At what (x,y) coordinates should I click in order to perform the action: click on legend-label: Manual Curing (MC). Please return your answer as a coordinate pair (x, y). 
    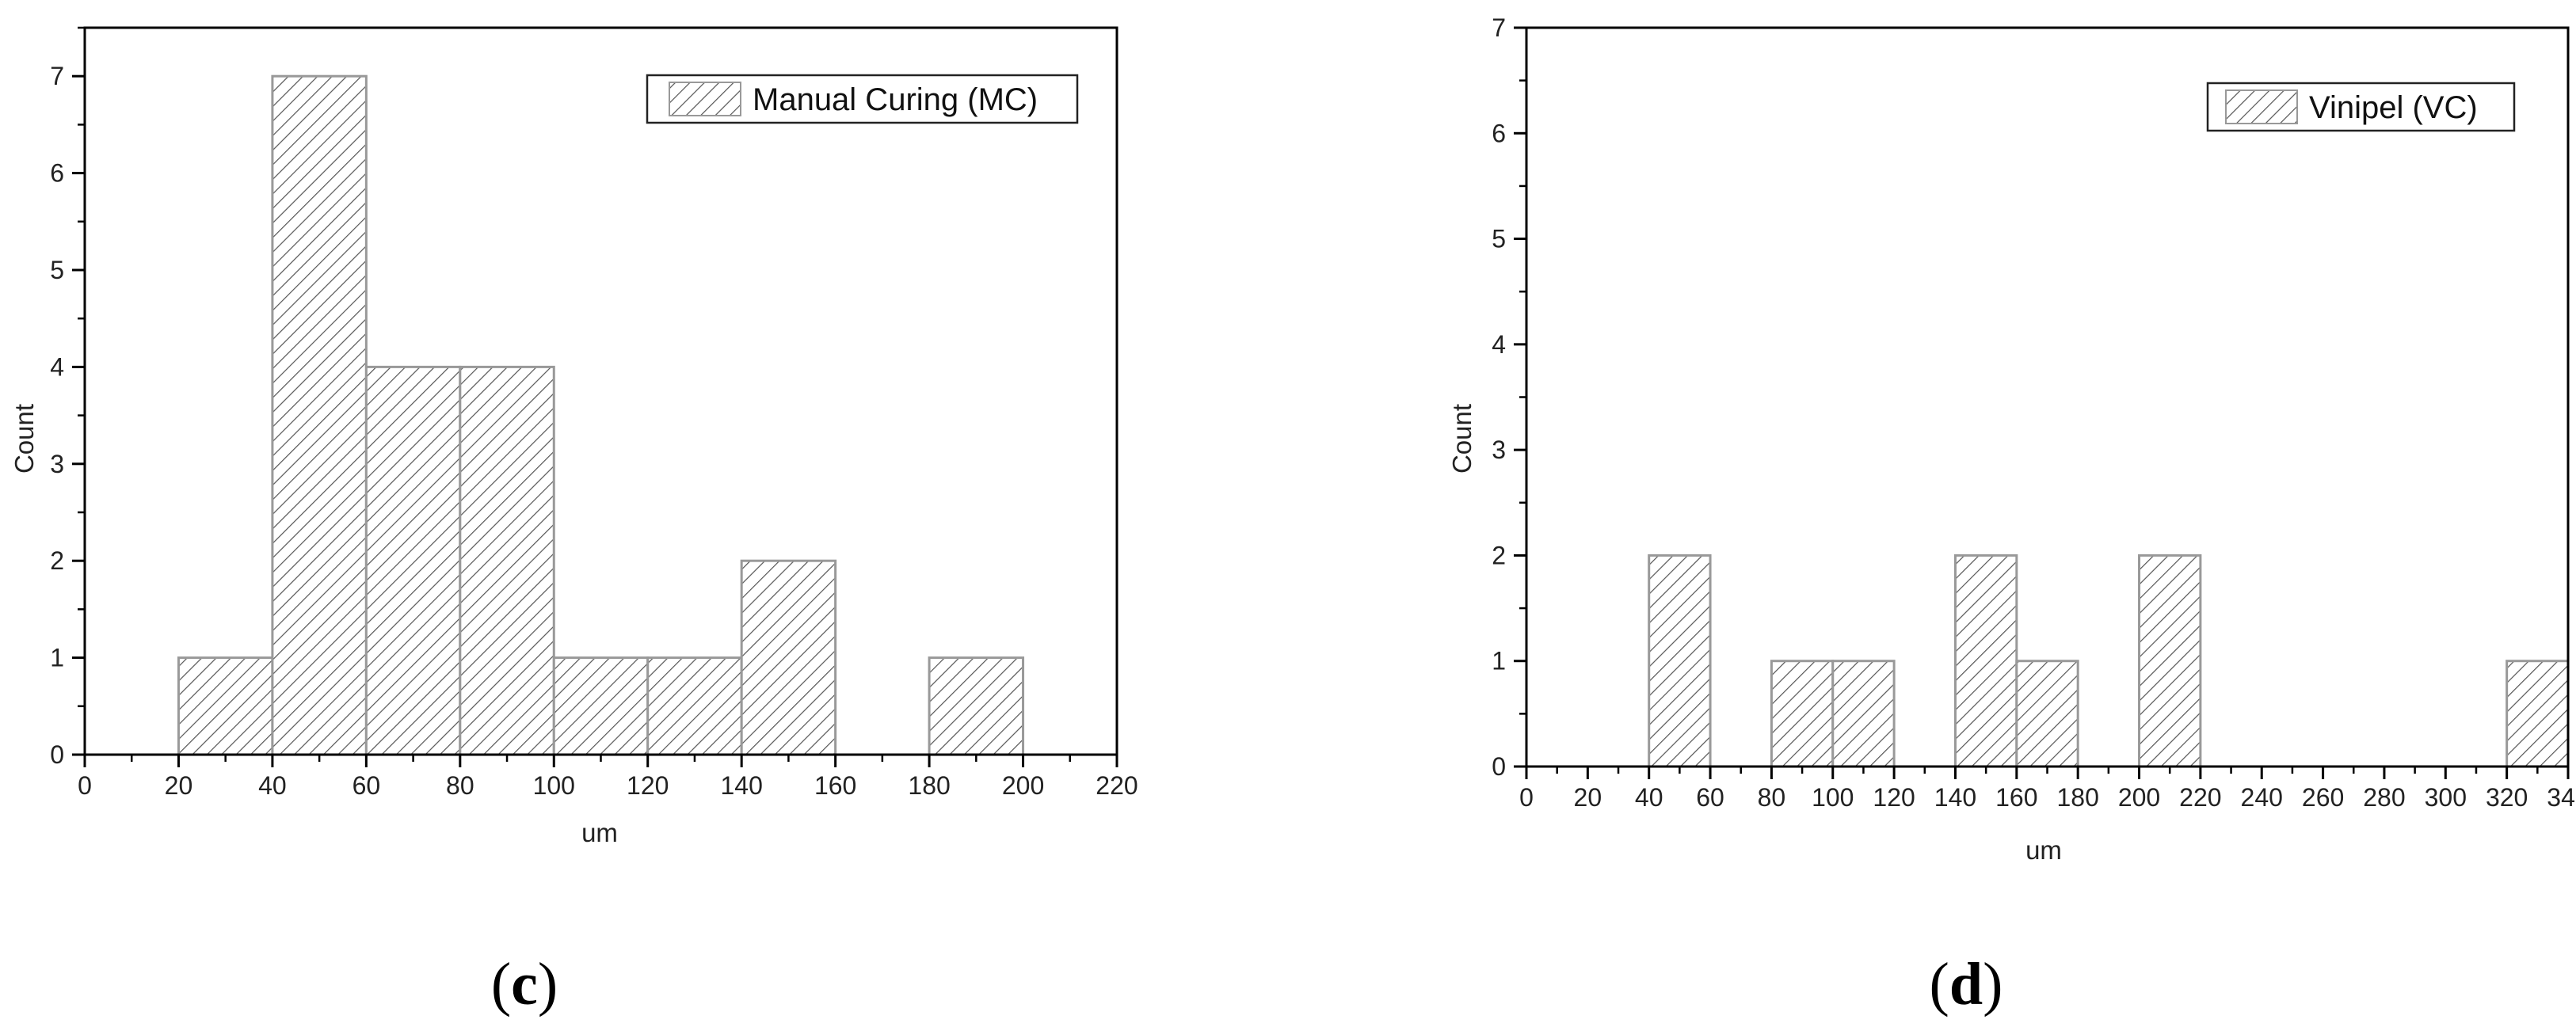
    Looking at the image, I should click on (896, 99).